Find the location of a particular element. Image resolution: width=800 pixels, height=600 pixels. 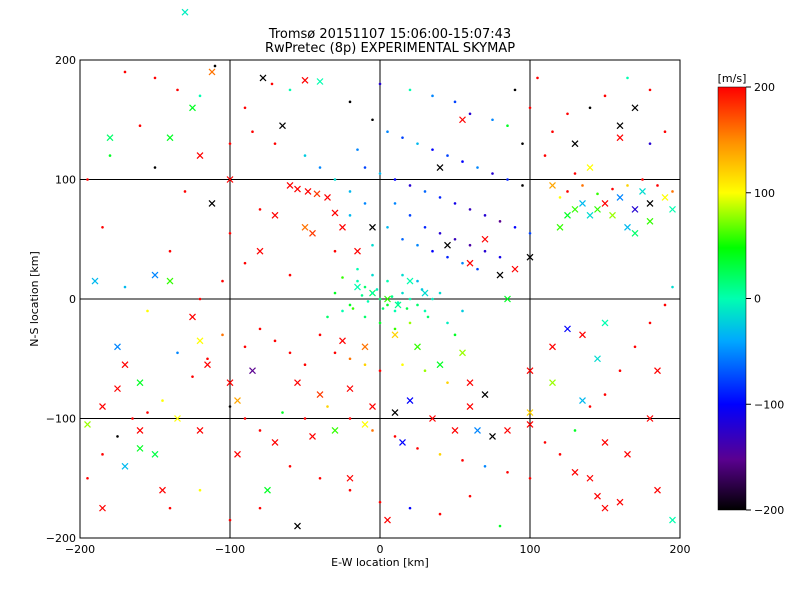

y-axis-label: N-S location [km] is located at coordinates (34, 299).